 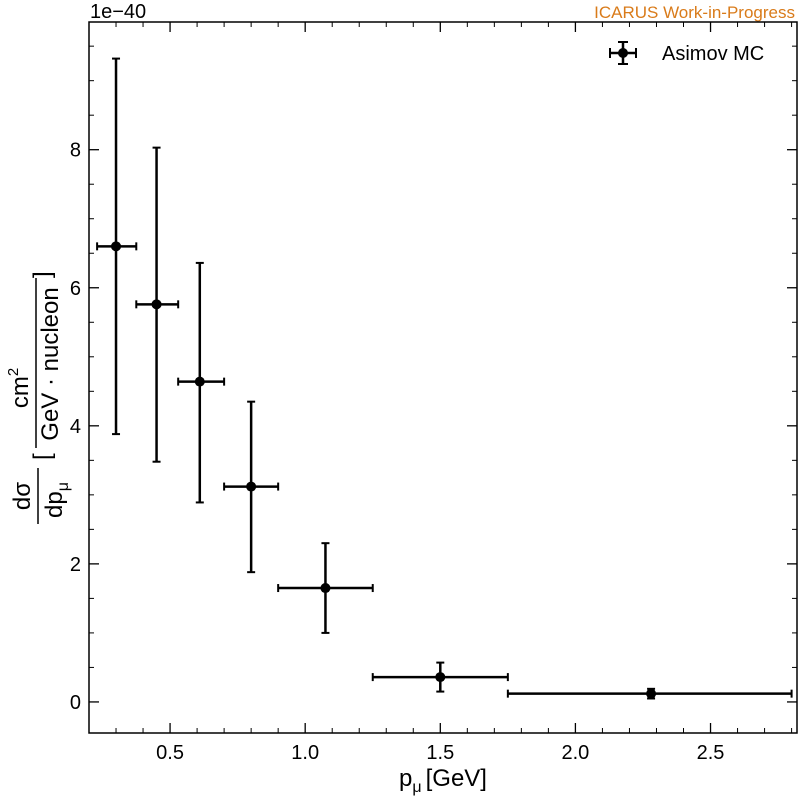 What do you see at coordinates (305, 753) in the screenshot?
I see `x-tick-label: 1.0` at bounding box center [305, 753].